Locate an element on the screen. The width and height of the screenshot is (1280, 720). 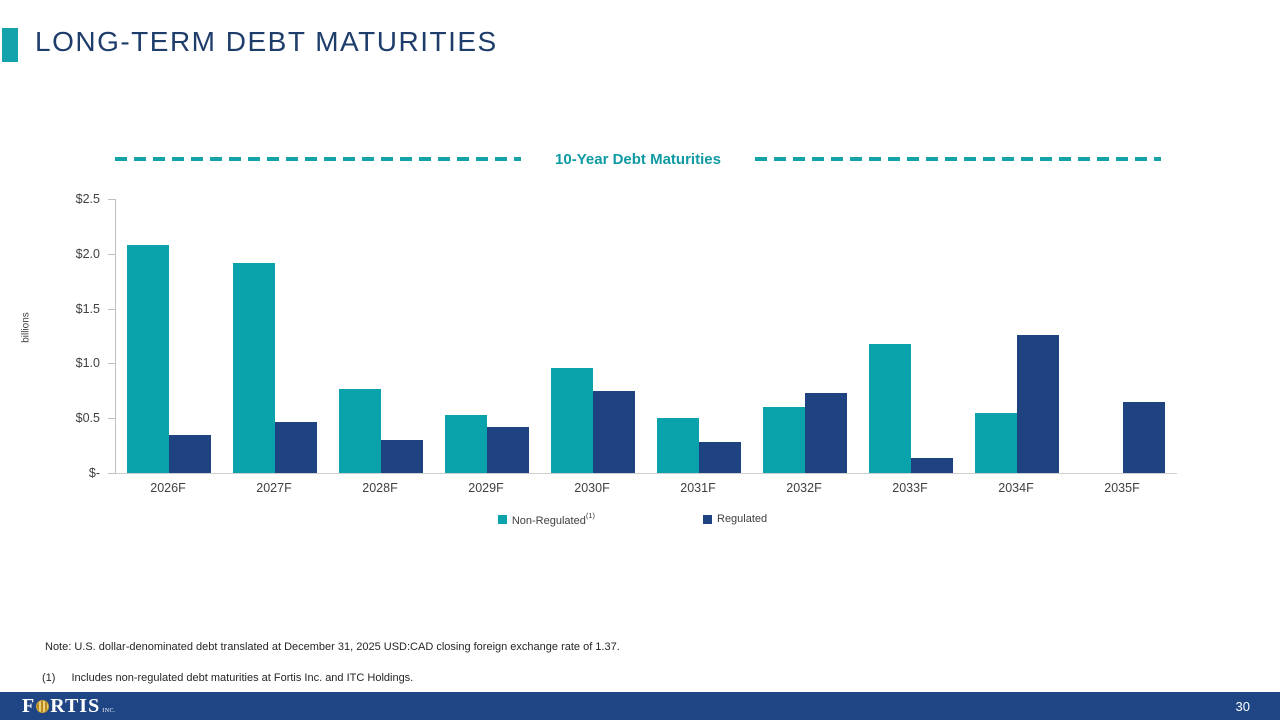
x-axis-line is located at coordinates (646, 473).